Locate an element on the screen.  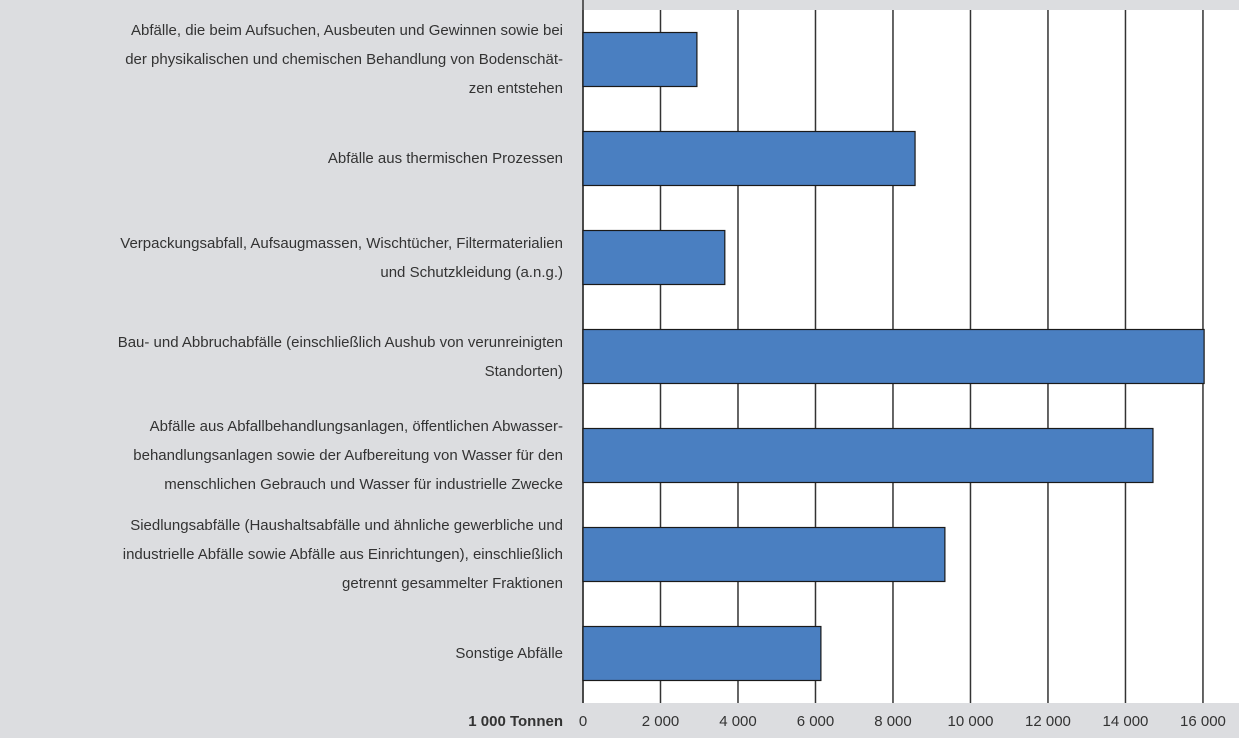
y-tick-label: Sonstige Abfälle is located at coordinates (509, 653).